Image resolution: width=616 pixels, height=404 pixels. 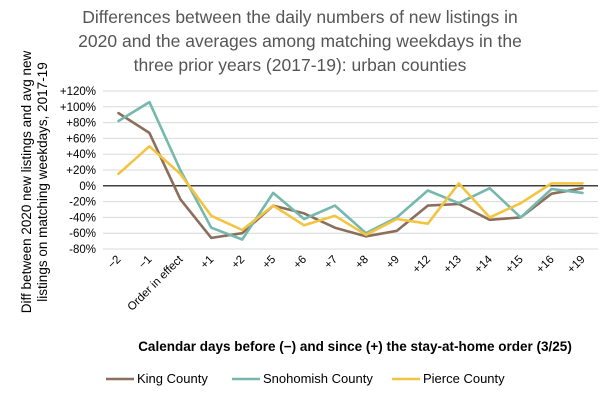 What do you see at coordinates (422, 265) in the screenshot?
I see `x-tick-label: +12` at bounding box center [422, 265].